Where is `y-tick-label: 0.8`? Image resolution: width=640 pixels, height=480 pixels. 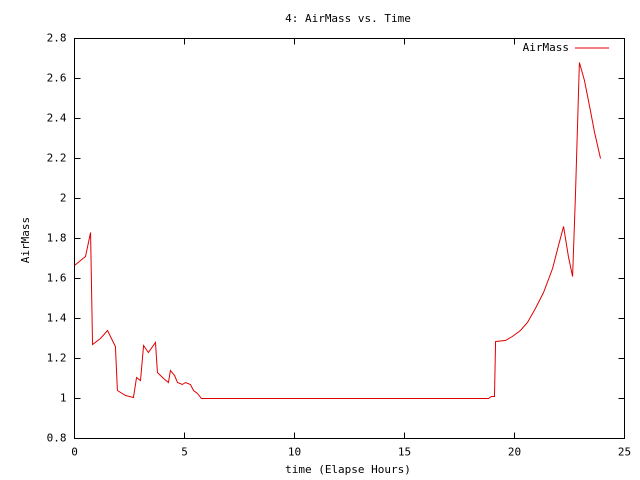 y-tick-label: 0.8 is located at coordinates (57, 438).